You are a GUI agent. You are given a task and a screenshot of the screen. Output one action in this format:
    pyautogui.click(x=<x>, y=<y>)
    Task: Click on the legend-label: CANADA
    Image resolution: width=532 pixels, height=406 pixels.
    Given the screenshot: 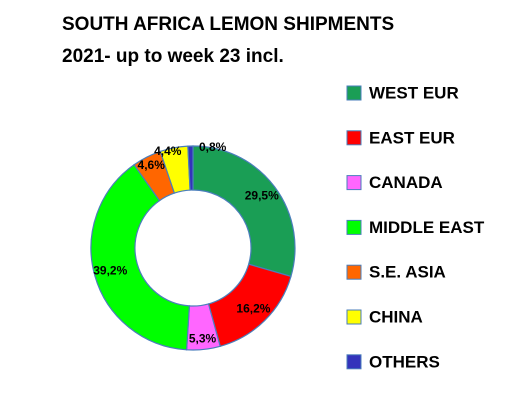 What is the action you would take?
    pyautogui.click(x=406, y=182)
    